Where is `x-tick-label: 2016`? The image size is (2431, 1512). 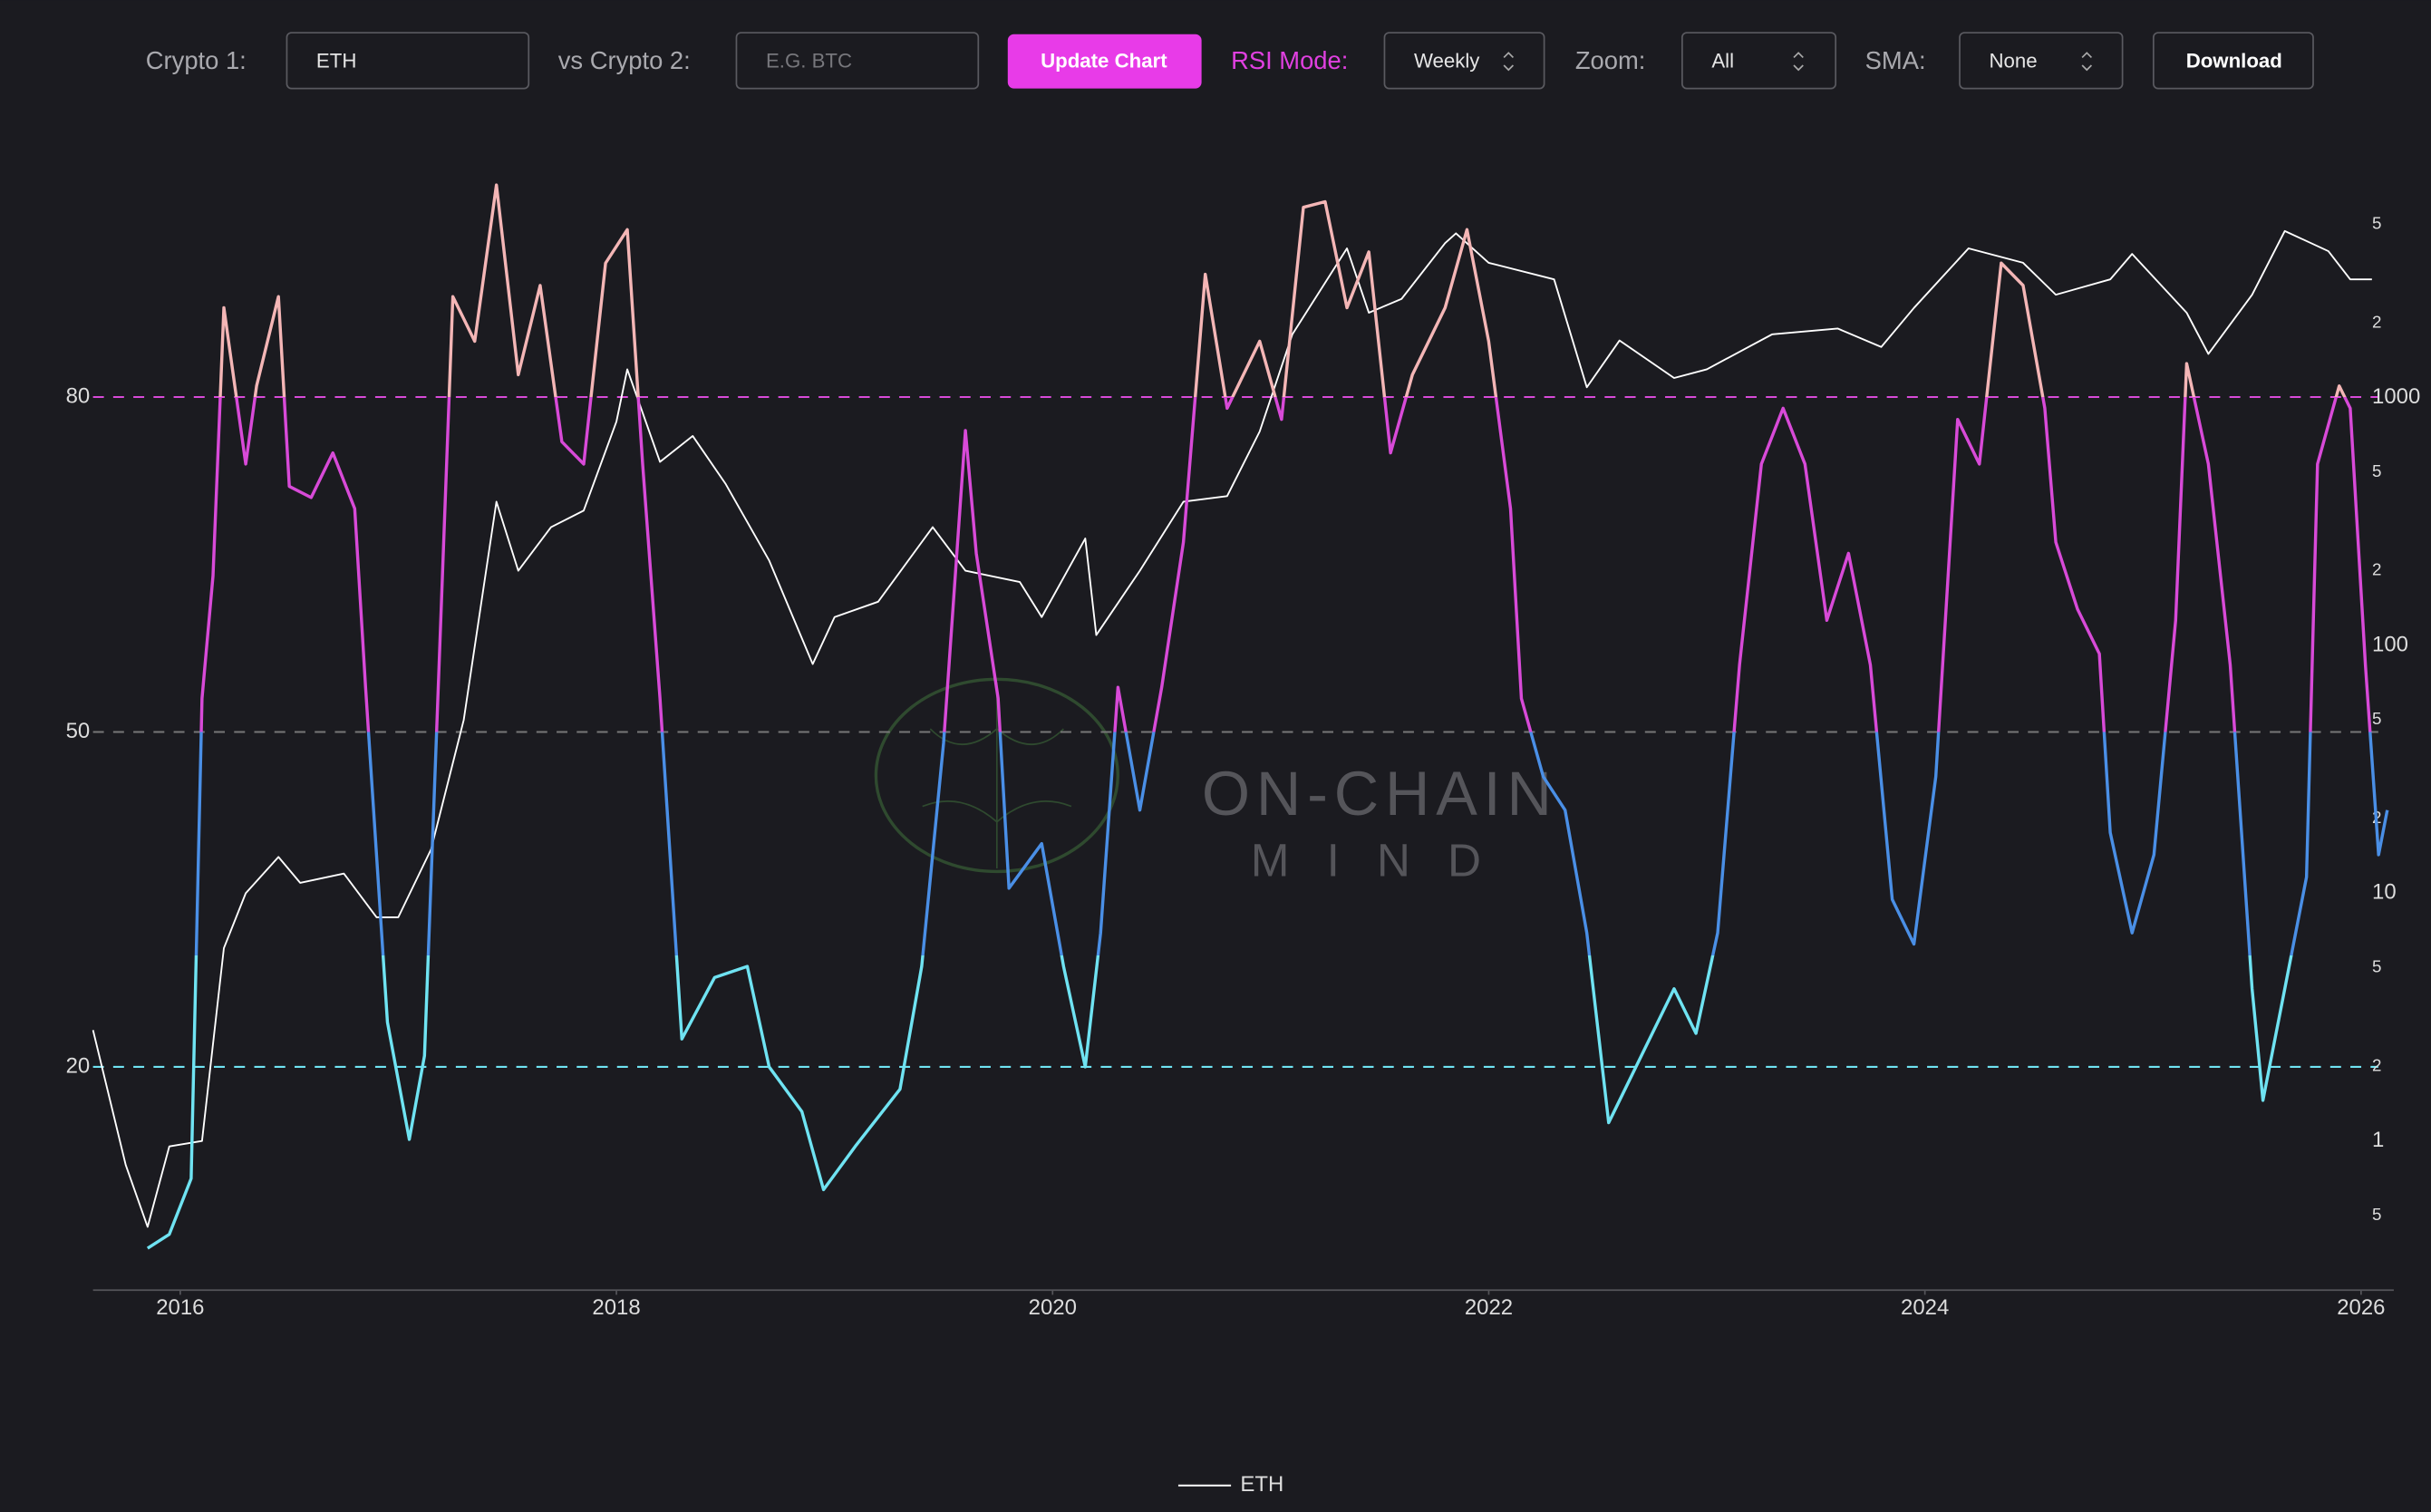 x-tick-label: 2016 is located at coordinates (180, 1307).